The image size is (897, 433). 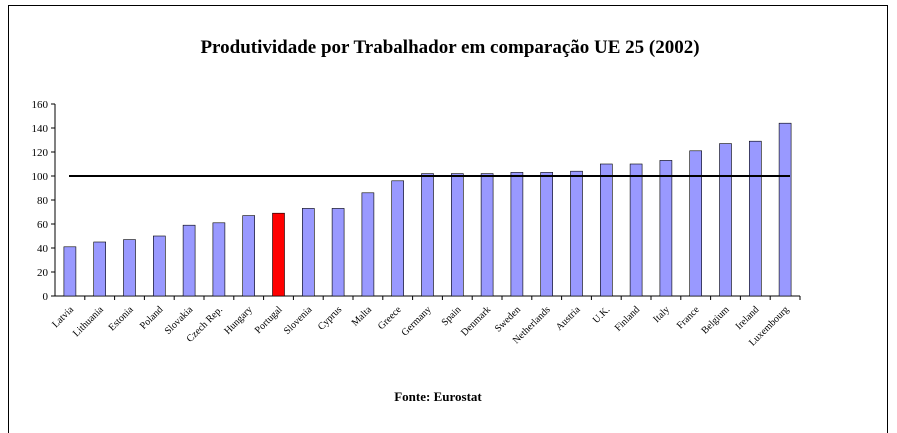 What do you see at coordinates (452, 316) in the screenshot?
I see `x-tick-label: Spain` at bounding box center [452, 316].